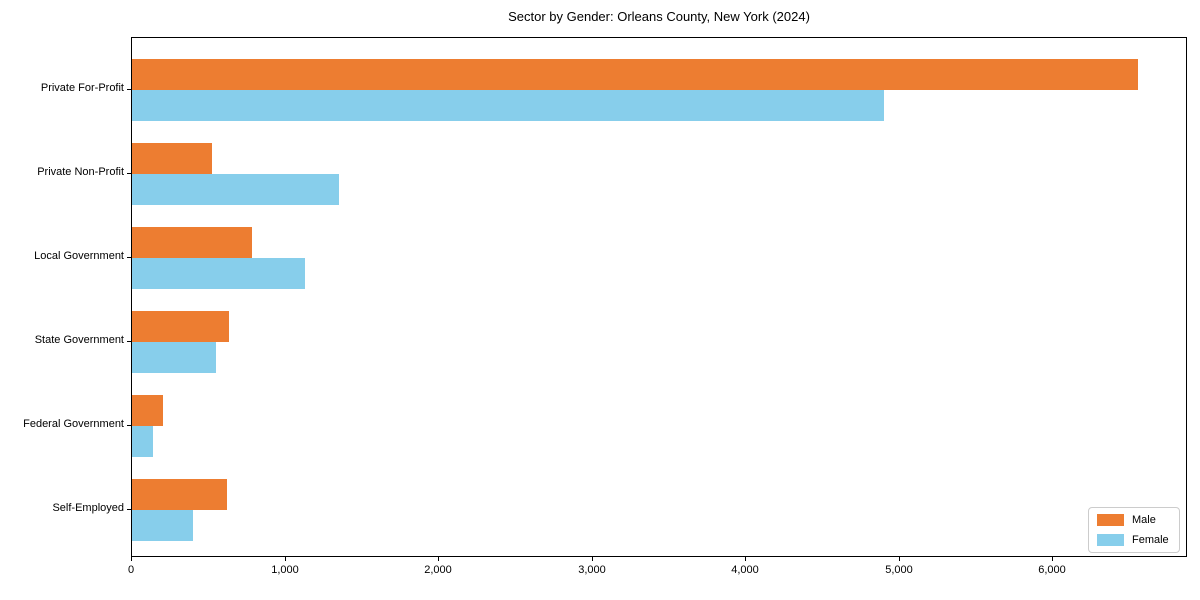 The width and height of the screenshot is (1200, 600). I want to click on bar-female-state-government, so click(174, 357).